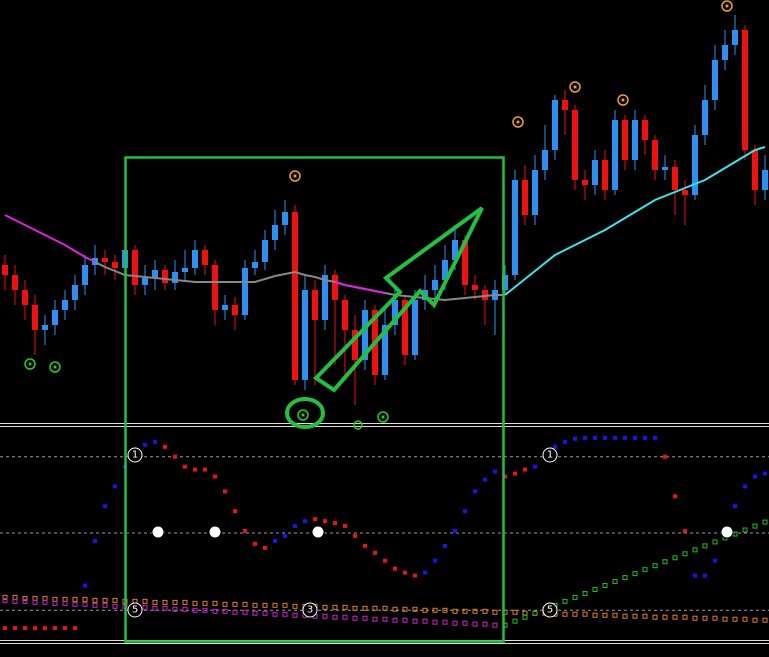  What do you see at coordinates (342, 532) in the screenshot?
I see `level-labels: 1 1 5 5 3` at bounding box center [342, 532].